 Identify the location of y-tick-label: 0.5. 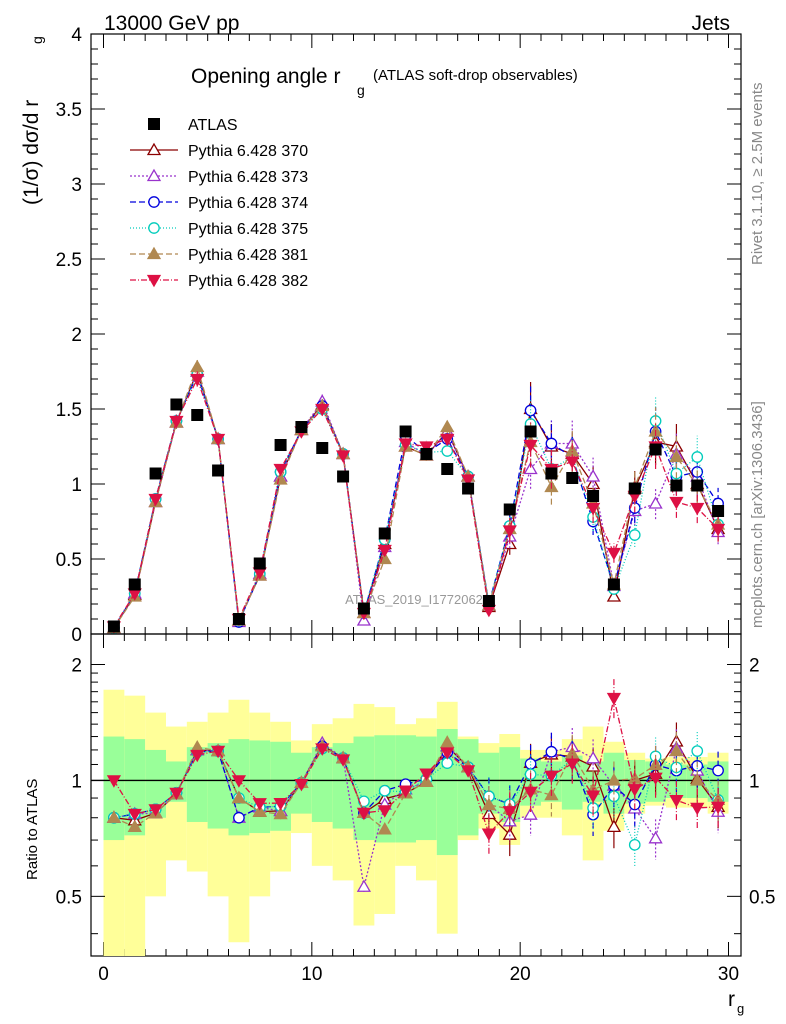
(69, 560).